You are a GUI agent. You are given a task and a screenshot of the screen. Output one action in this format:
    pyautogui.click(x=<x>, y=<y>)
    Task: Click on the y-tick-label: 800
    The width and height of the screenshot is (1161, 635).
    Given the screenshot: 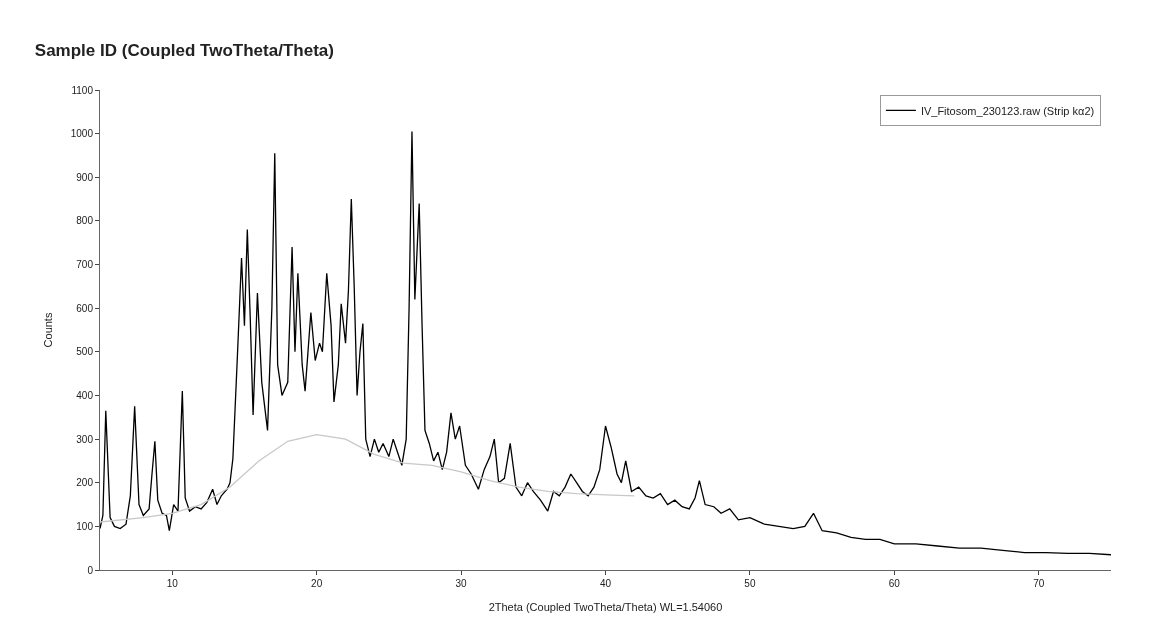 What is the action you would take?
    pyautogui.click(x=85, y=221)
    